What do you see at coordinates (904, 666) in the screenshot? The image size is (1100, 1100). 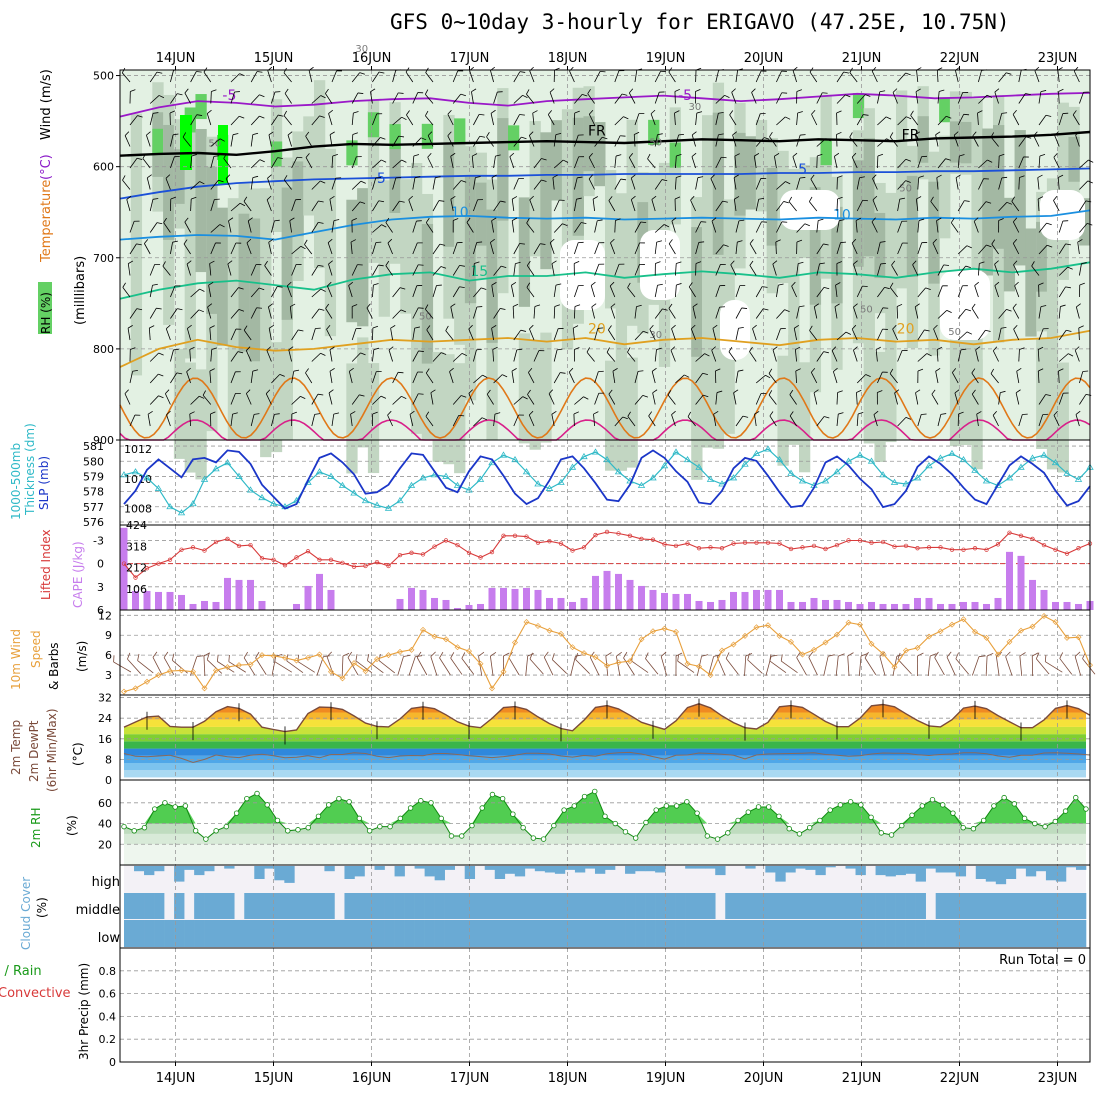 I see `wind10-barb-staff` at bounding box center [904, 666].